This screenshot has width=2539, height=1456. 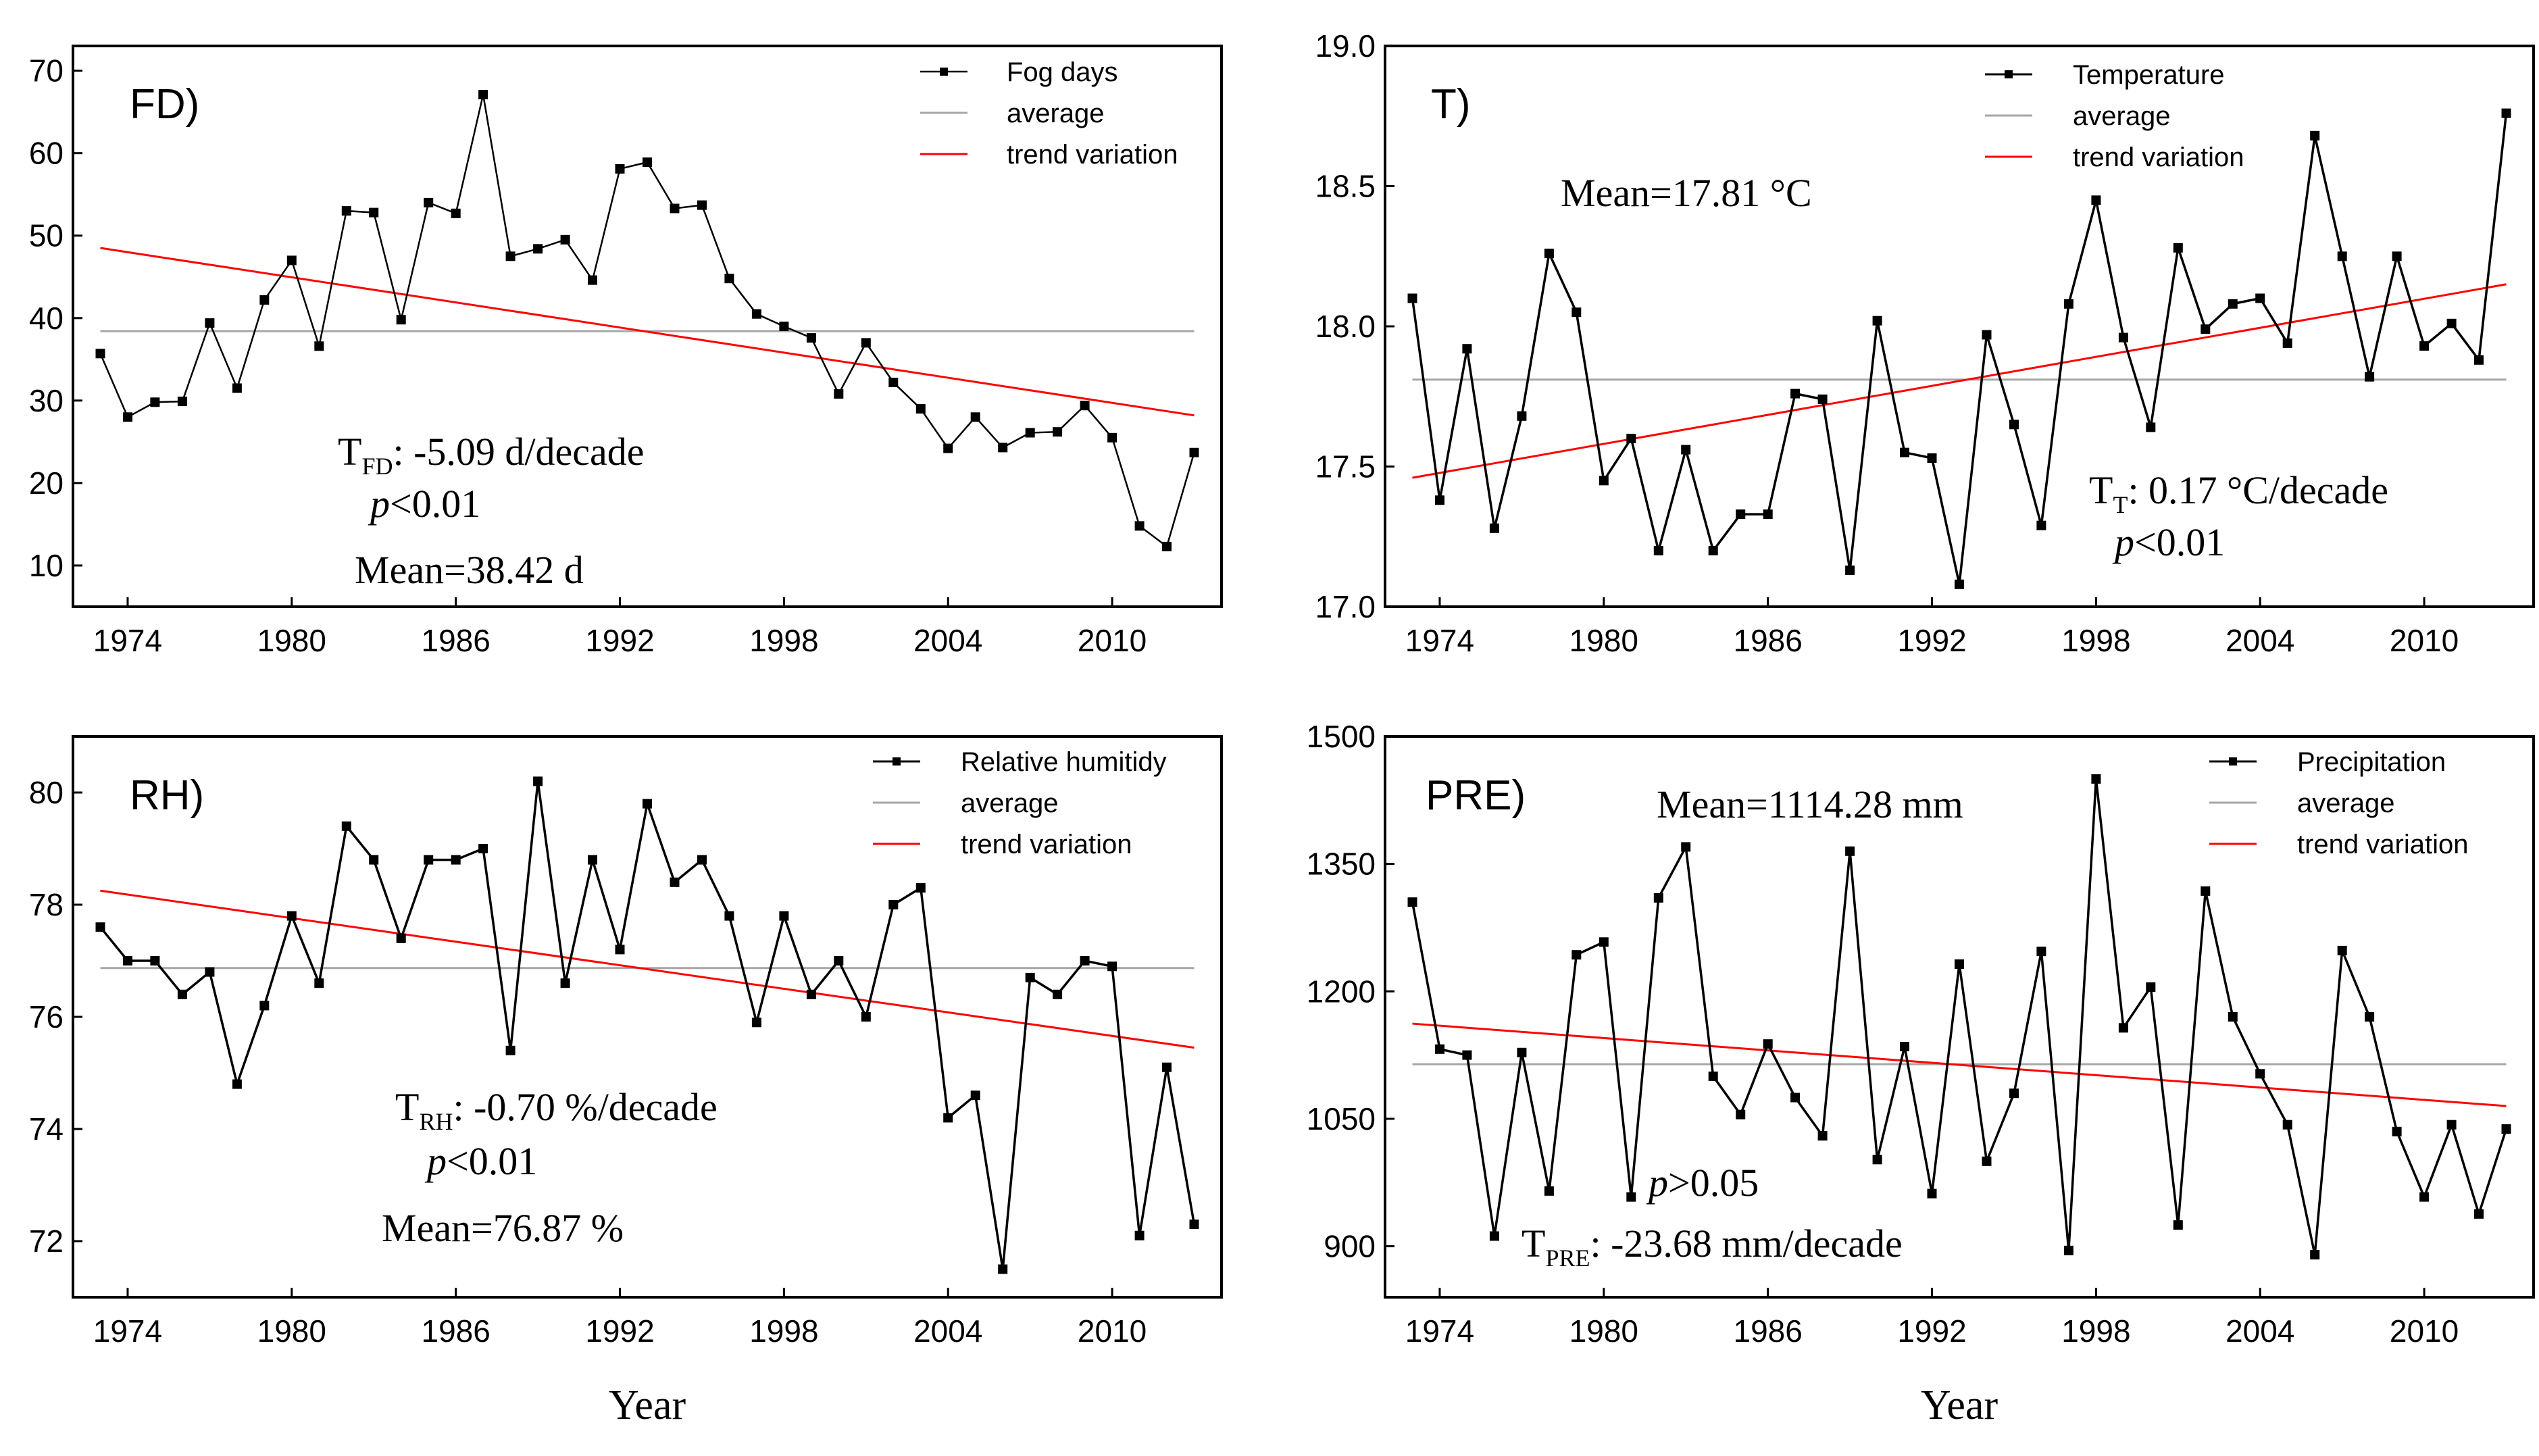 What do you see at coordinates (1345, 606) in the screenshot?
I see `y-tick-label: 17.0` at bounding box center [1345, 606].